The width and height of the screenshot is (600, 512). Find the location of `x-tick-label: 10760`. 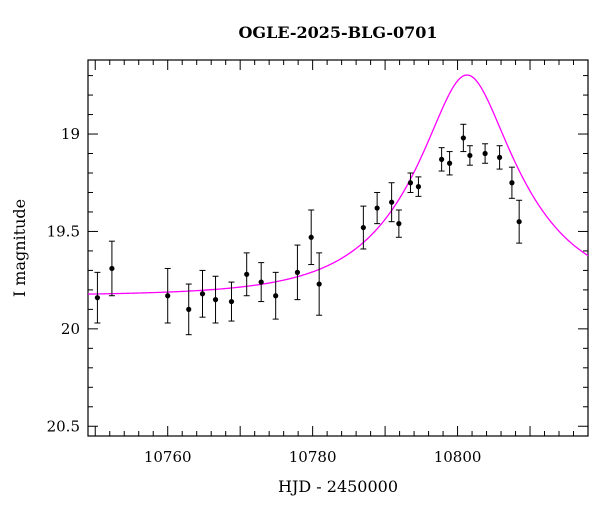

x-tick-label: 10760 is located at coordinates (168, 457).